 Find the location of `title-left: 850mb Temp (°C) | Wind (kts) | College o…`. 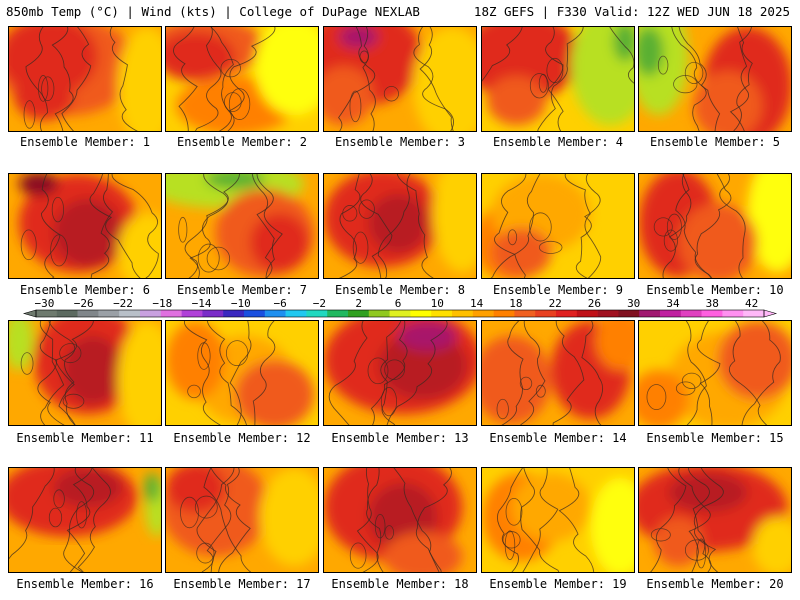

title-left: 850mb Temp (°C) | Wind (kts) | College o… is located at coordinates (213, 11).